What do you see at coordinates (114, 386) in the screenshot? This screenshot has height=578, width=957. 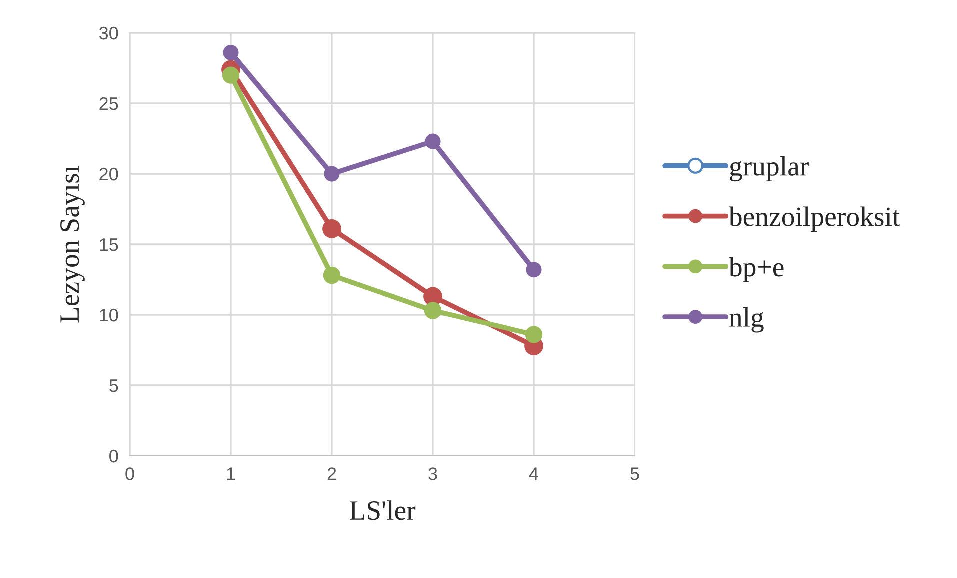 I see `y-tick-label: 5` at bounding box center [114, 386].